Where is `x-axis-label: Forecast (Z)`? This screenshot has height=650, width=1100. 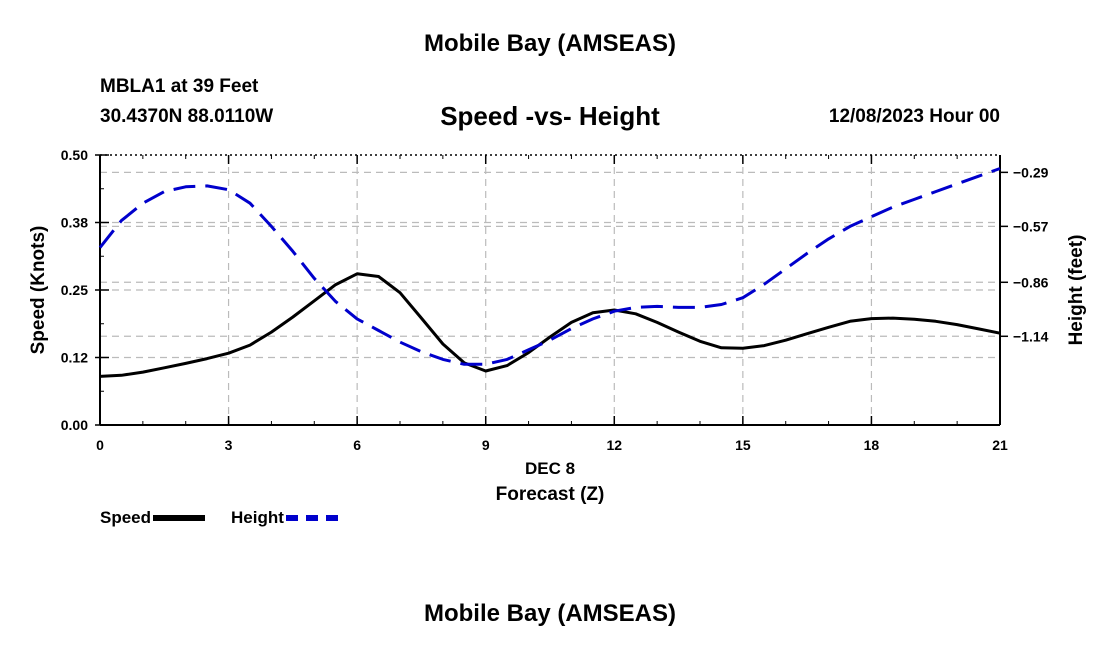
x-axis-label: Forecast (Z) is located at coordinates (550, 494).